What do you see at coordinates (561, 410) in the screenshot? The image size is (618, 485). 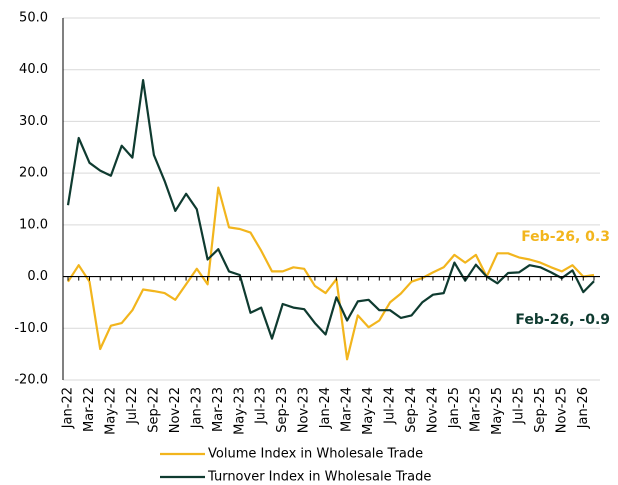 I see `x-tick-label: Nov-25` at bounding box center [561, 410].